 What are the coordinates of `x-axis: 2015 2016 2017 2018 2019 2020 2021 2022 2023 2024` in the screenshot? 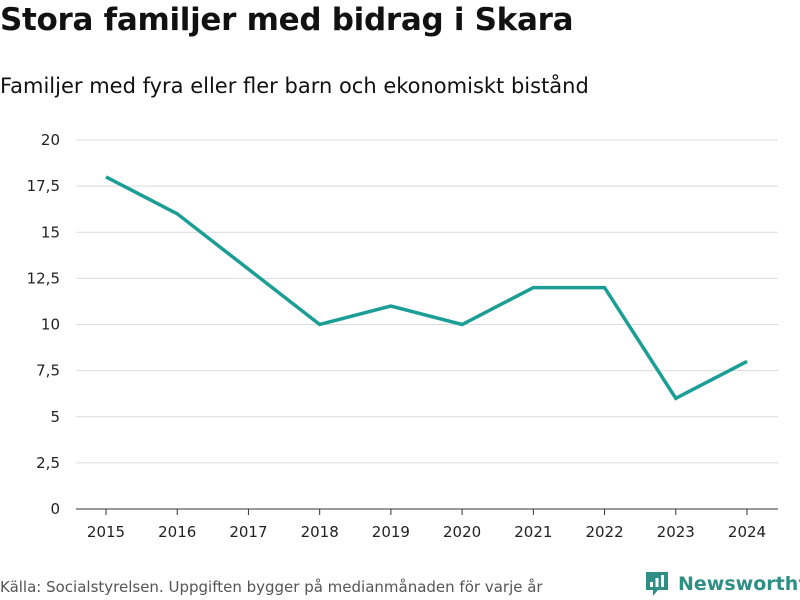 It's located at (427, 524).